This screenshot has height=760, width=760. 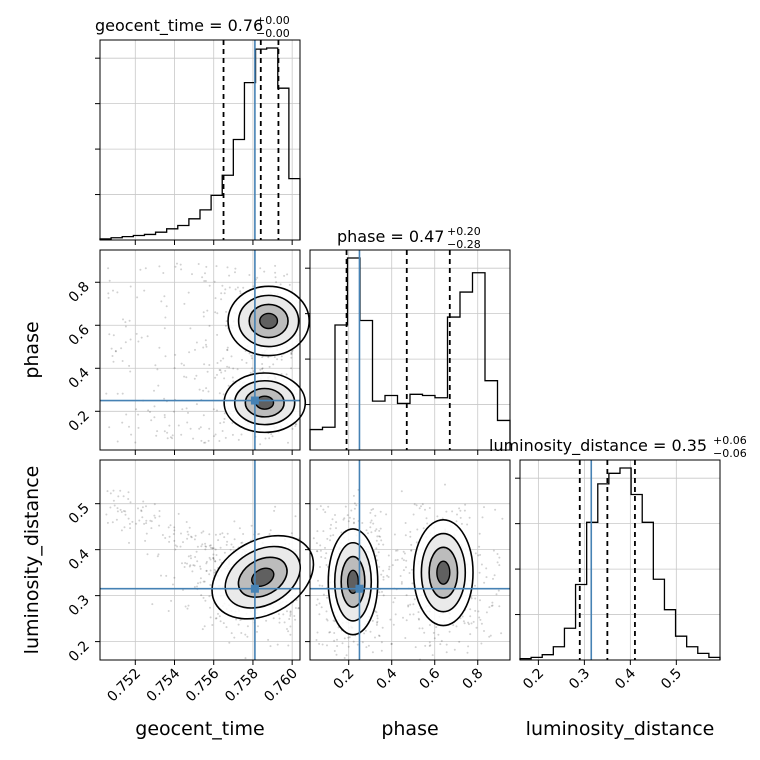 What do you see at coordinates (164, 685) in the screenshot?
I see `x-tick-label: 0.754` at bounding box center [164, 685].